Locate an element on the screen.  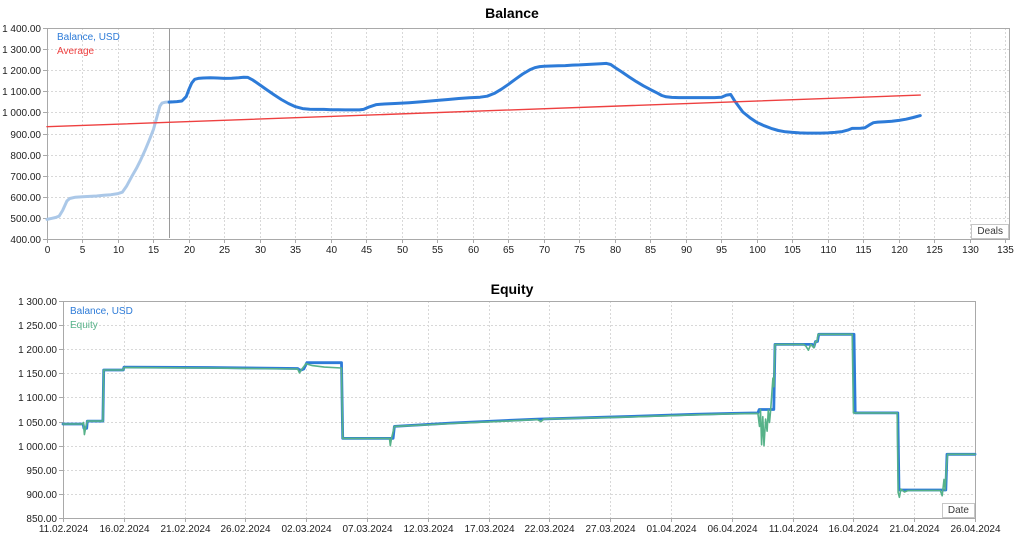
x-tick-label: 30 is located at coordinates (261, 250).